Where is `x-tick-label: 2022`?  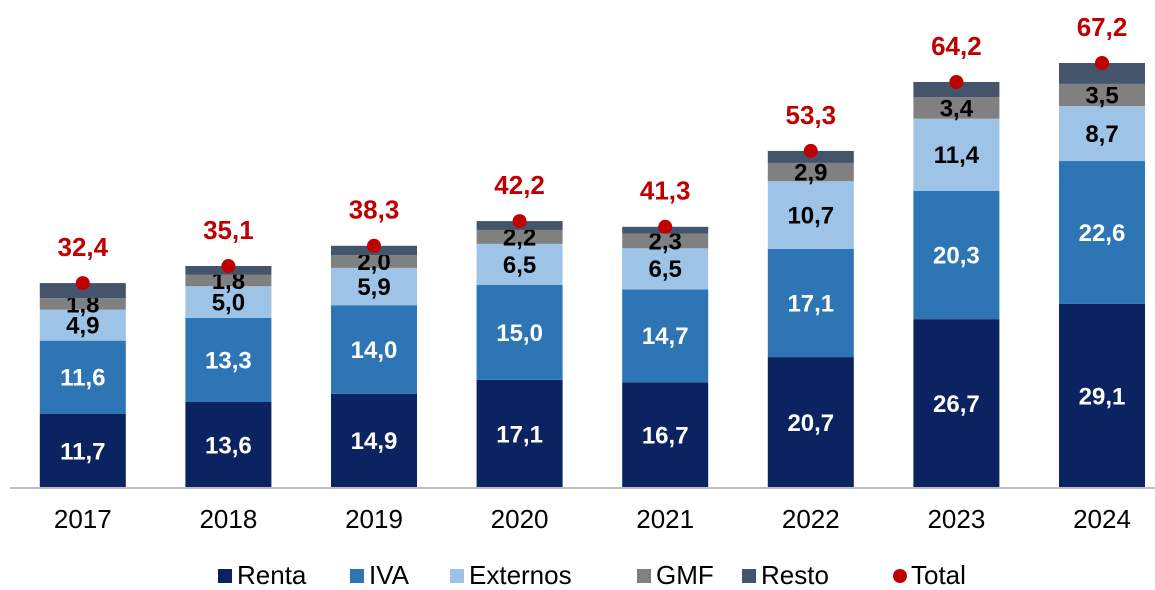
x-tick-label: 2022 is located at coordinates (811, 519).